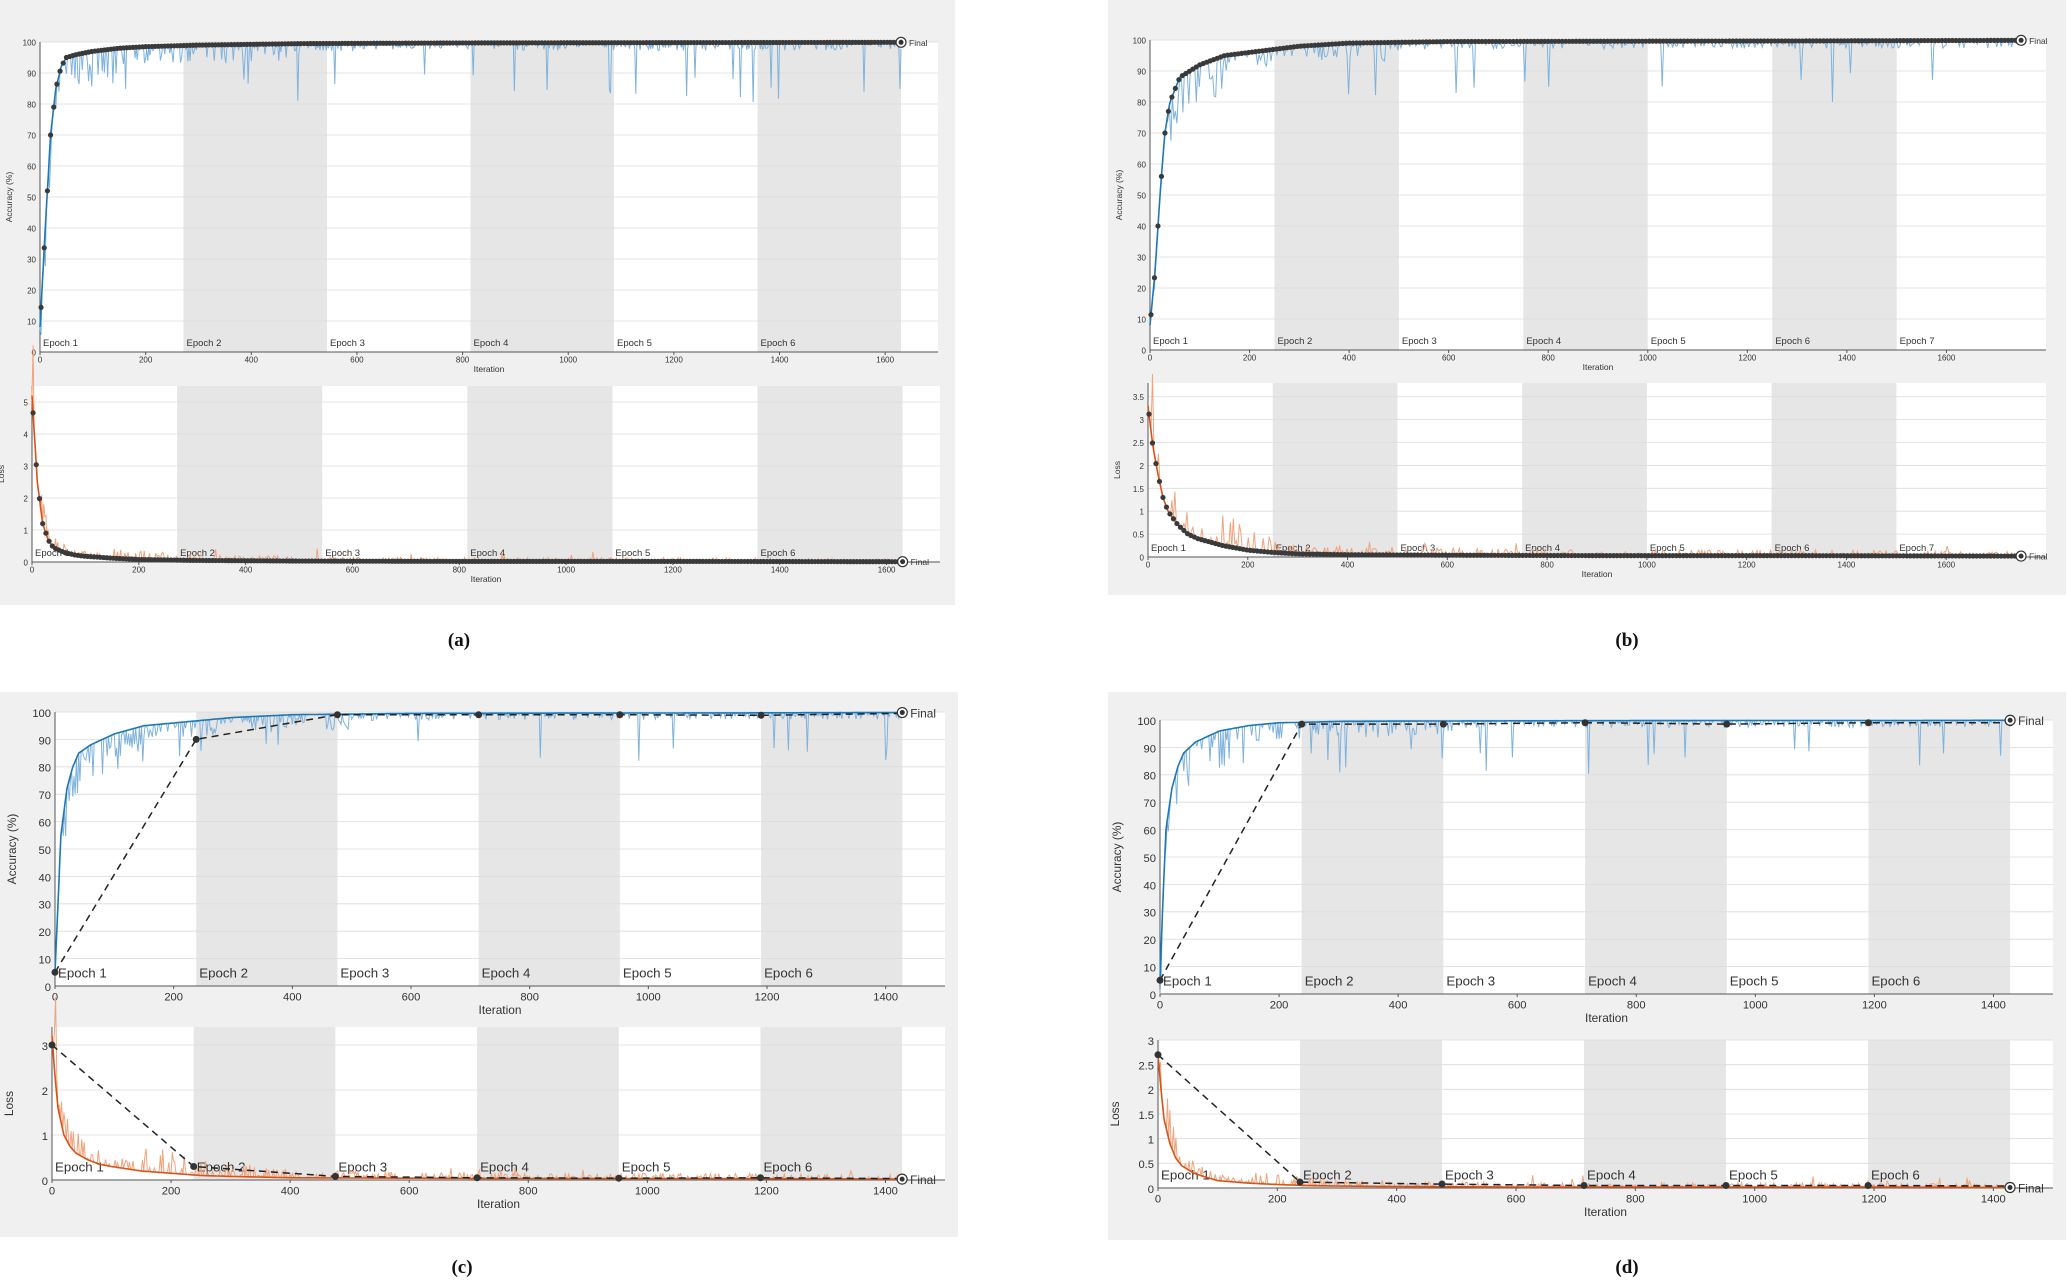  Describe the element at coordinates (45, 796) in the screenshot. I see `y-tick-label: 70` at that location.